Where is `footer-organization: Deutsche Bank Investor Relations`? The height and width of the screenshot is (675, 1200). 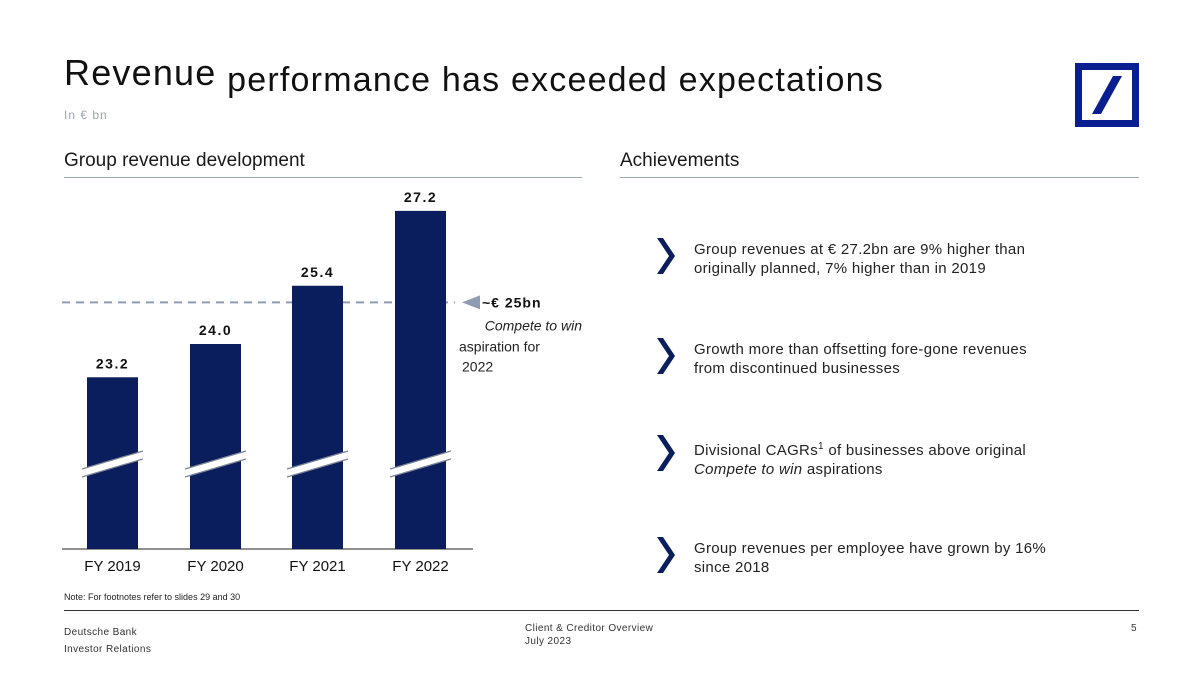 footer-organization: Deutsche Bank Investor Relations is located at coordinates (107, 641).